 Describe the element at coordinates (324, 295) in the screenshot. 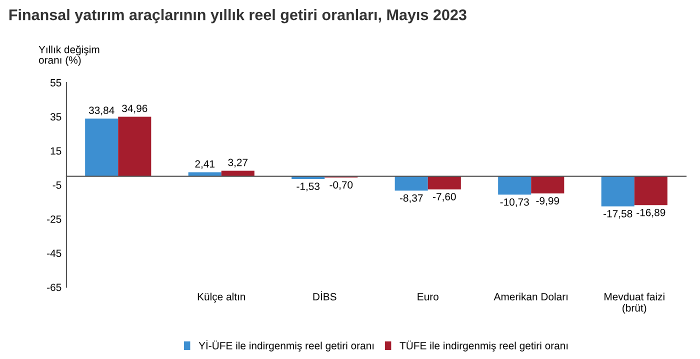

I see `x-tick-label: DİBS` at that location.